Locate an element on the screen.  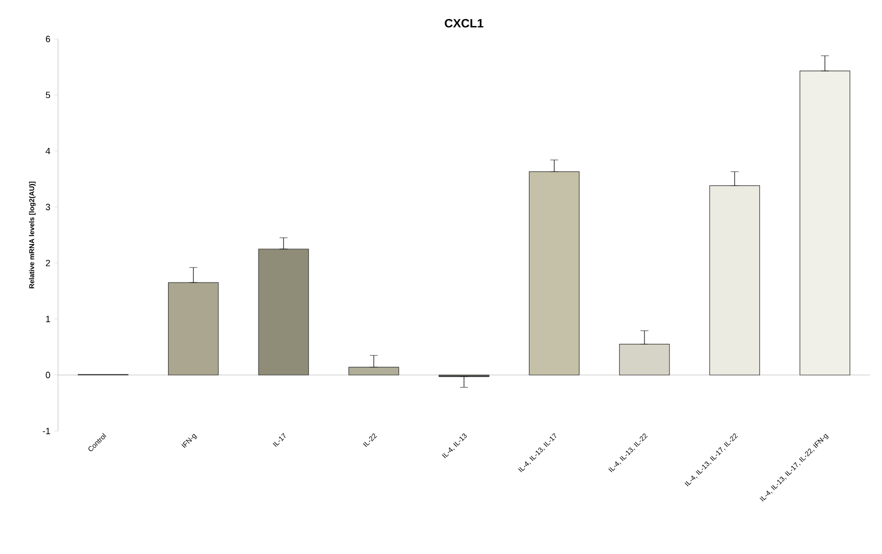
y-tick-label: 2 is located at coordinates (48, 263).